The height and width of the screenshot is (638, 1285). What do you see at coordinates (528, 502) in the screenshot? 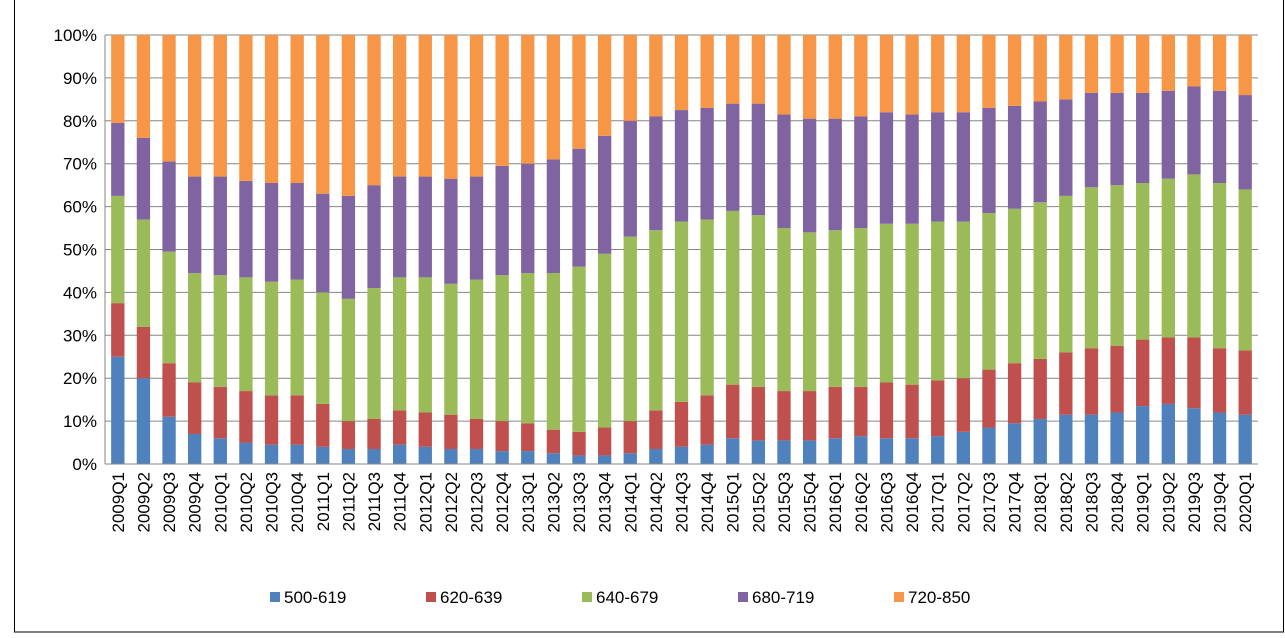
I see `x-tick-label: 2013Q1` at bounding box center [528, 502].